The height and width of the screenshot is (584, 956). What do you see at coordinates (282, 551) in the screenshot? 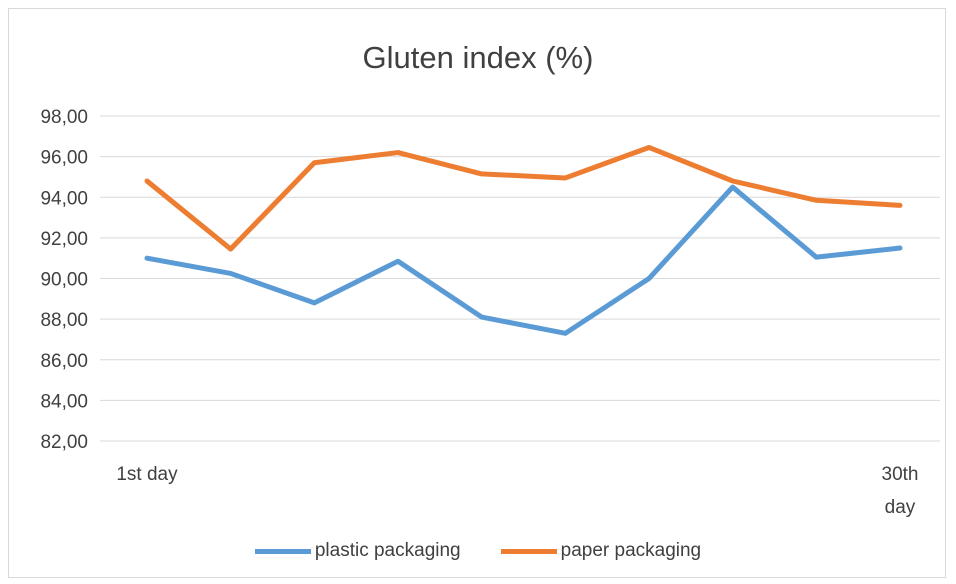
I see `legend-swatch-plastic` at bounding box center [282, 551].